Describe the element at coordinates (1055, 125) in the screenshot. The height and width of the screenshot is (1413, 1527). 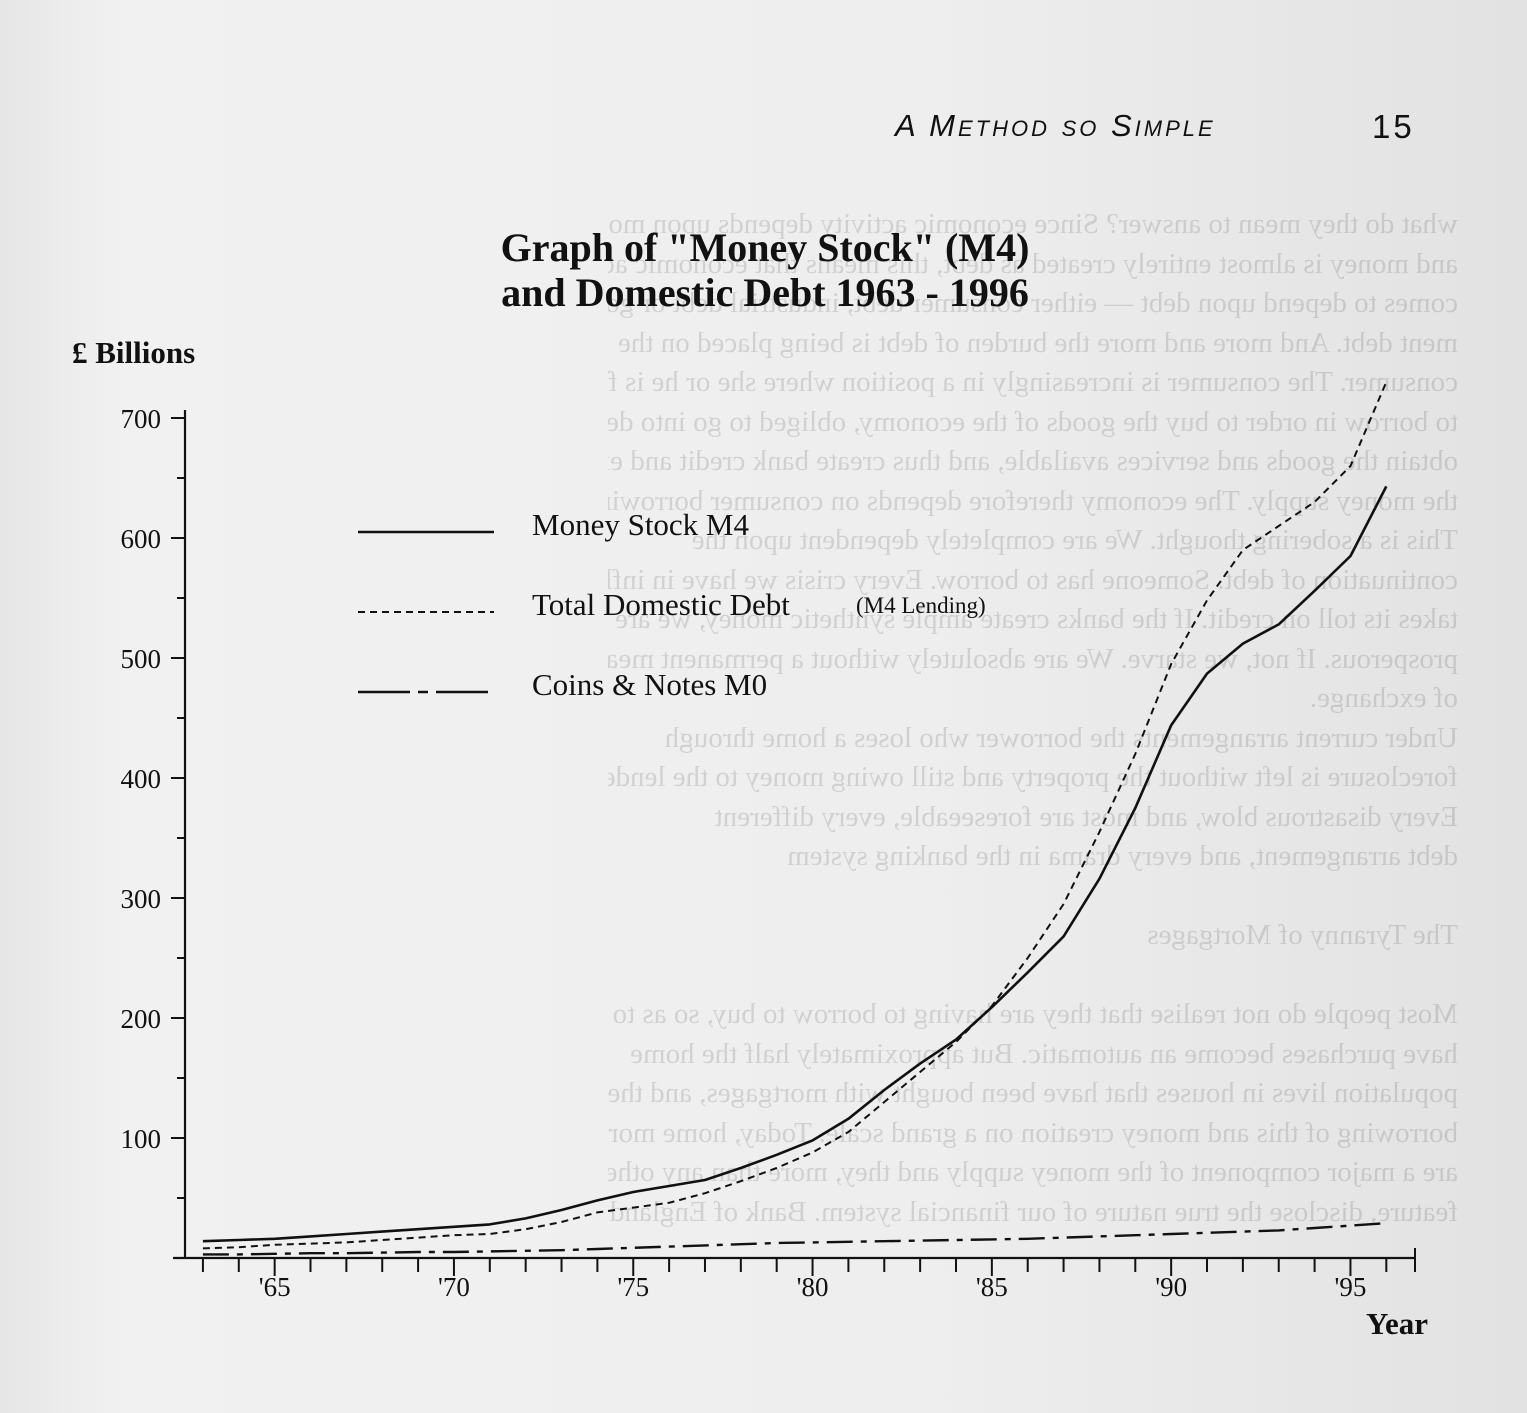
I see `running-head: A Method so Simple` at that location.